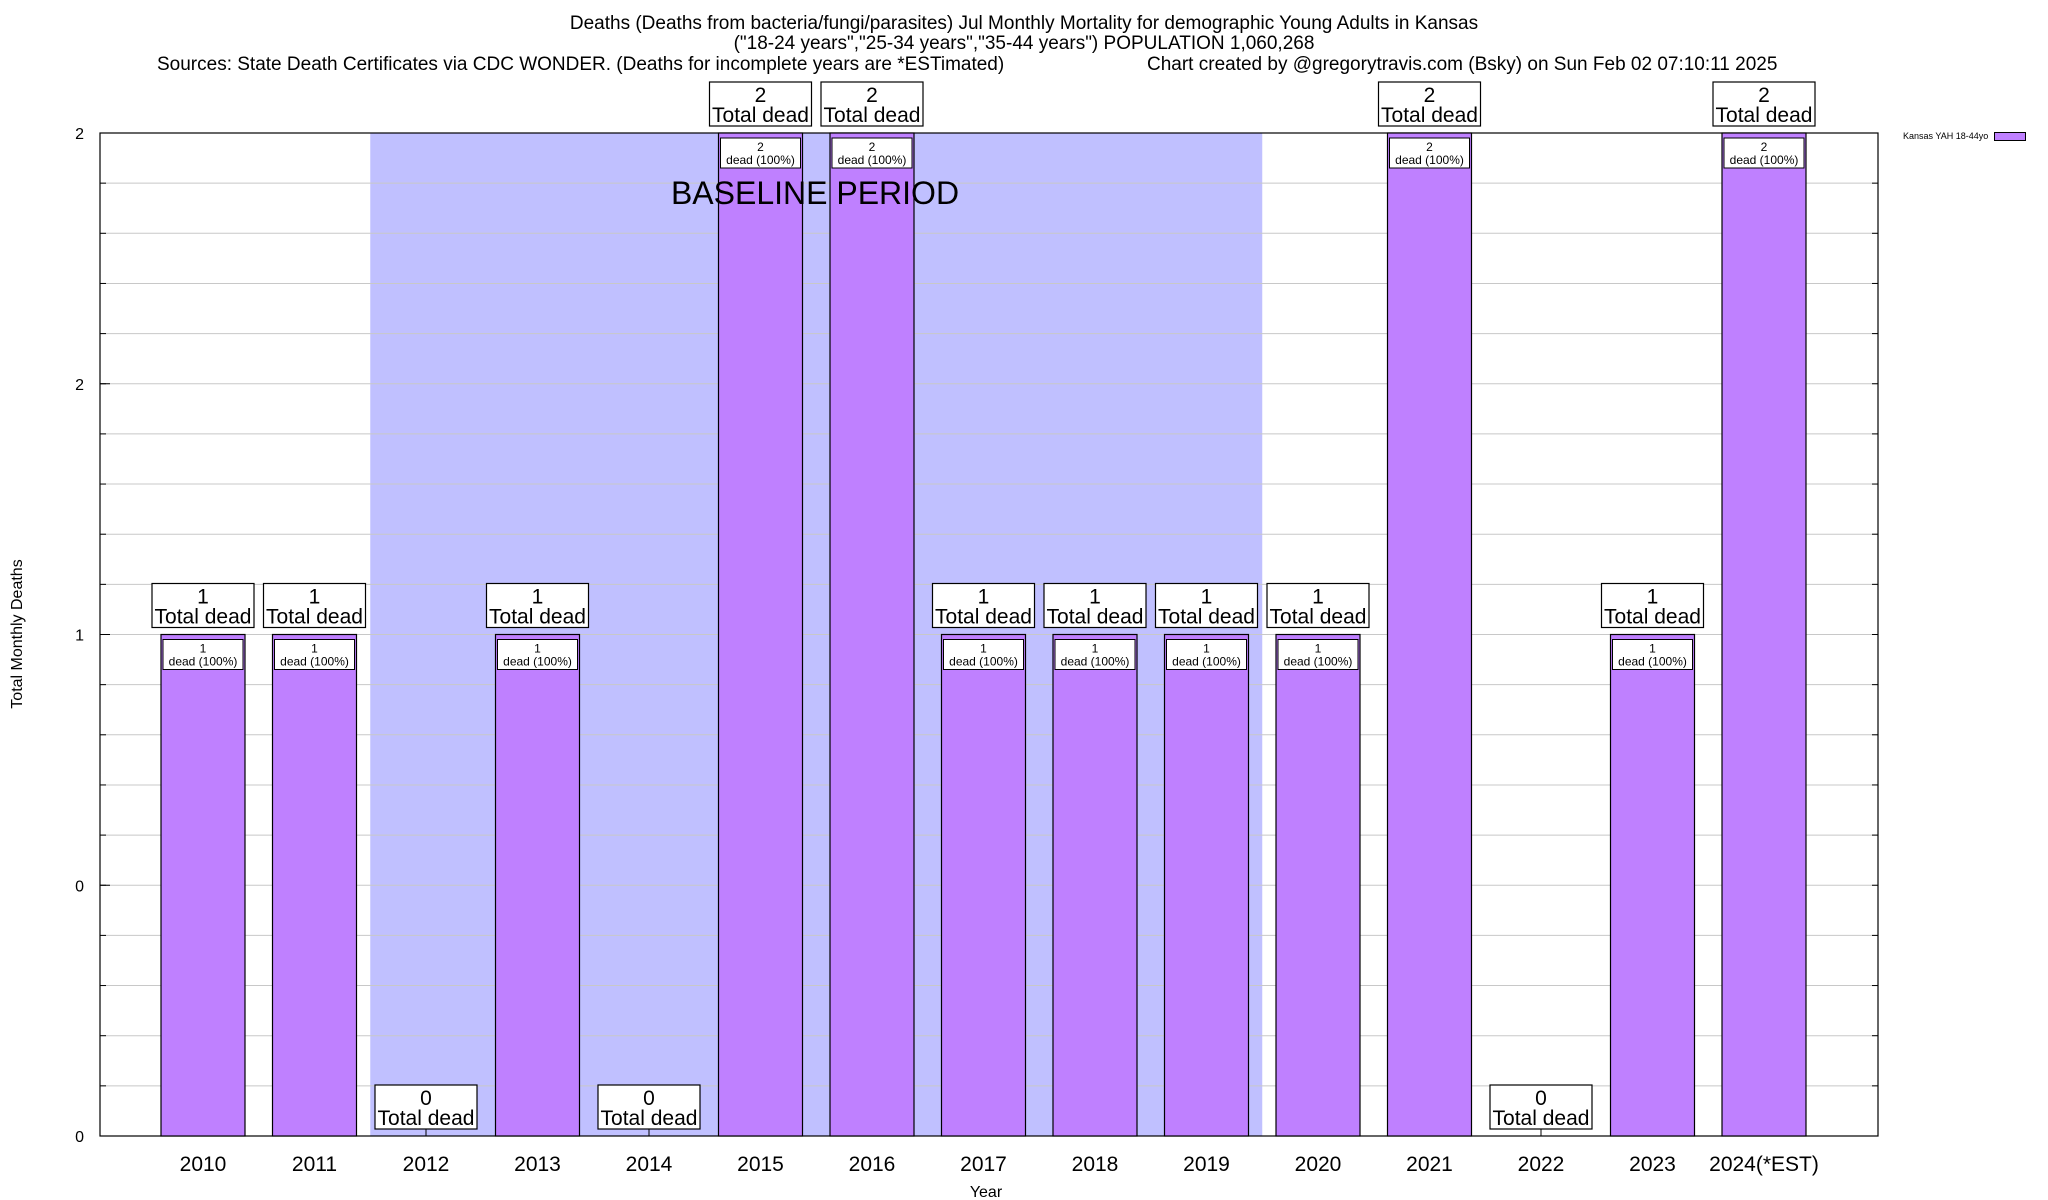 The height and width of the screenshot is (1200, 2048). What do you see at coordinates (203, 1164) in the screenshot?
I see `x-tick-label: 2010` at bounding box center [203, 1164].